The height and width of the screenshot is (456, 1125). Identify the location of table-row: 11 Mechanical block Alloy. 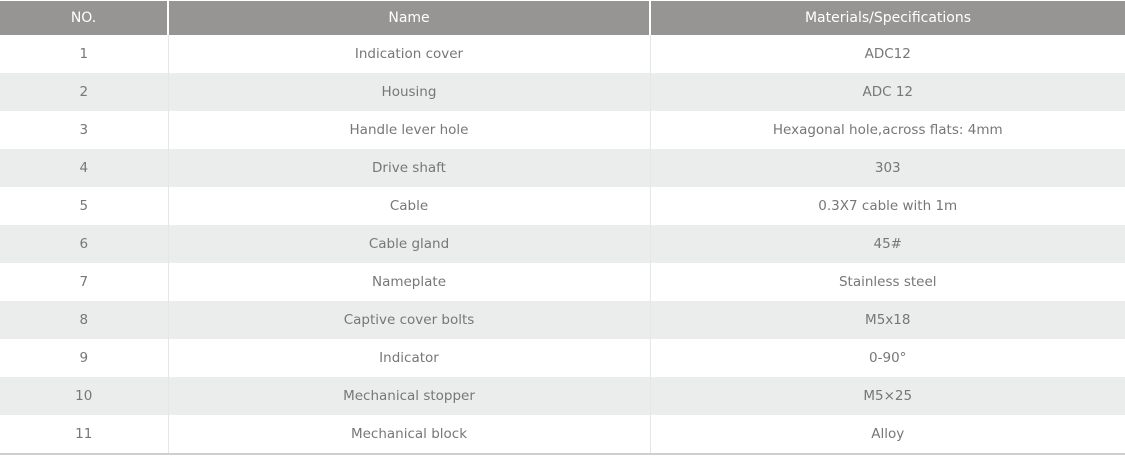
(562, 435).